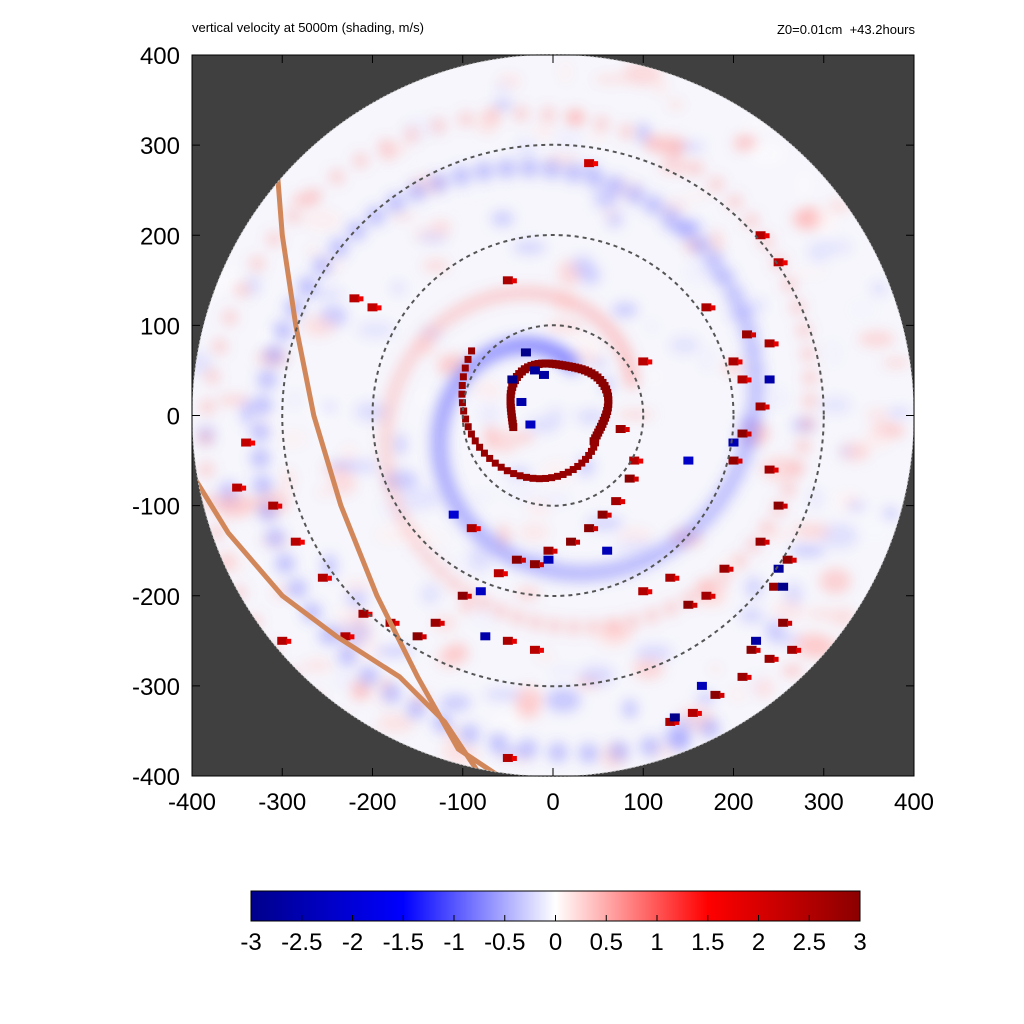  I want to click on y-tick-label: 200, so click(160, 236).